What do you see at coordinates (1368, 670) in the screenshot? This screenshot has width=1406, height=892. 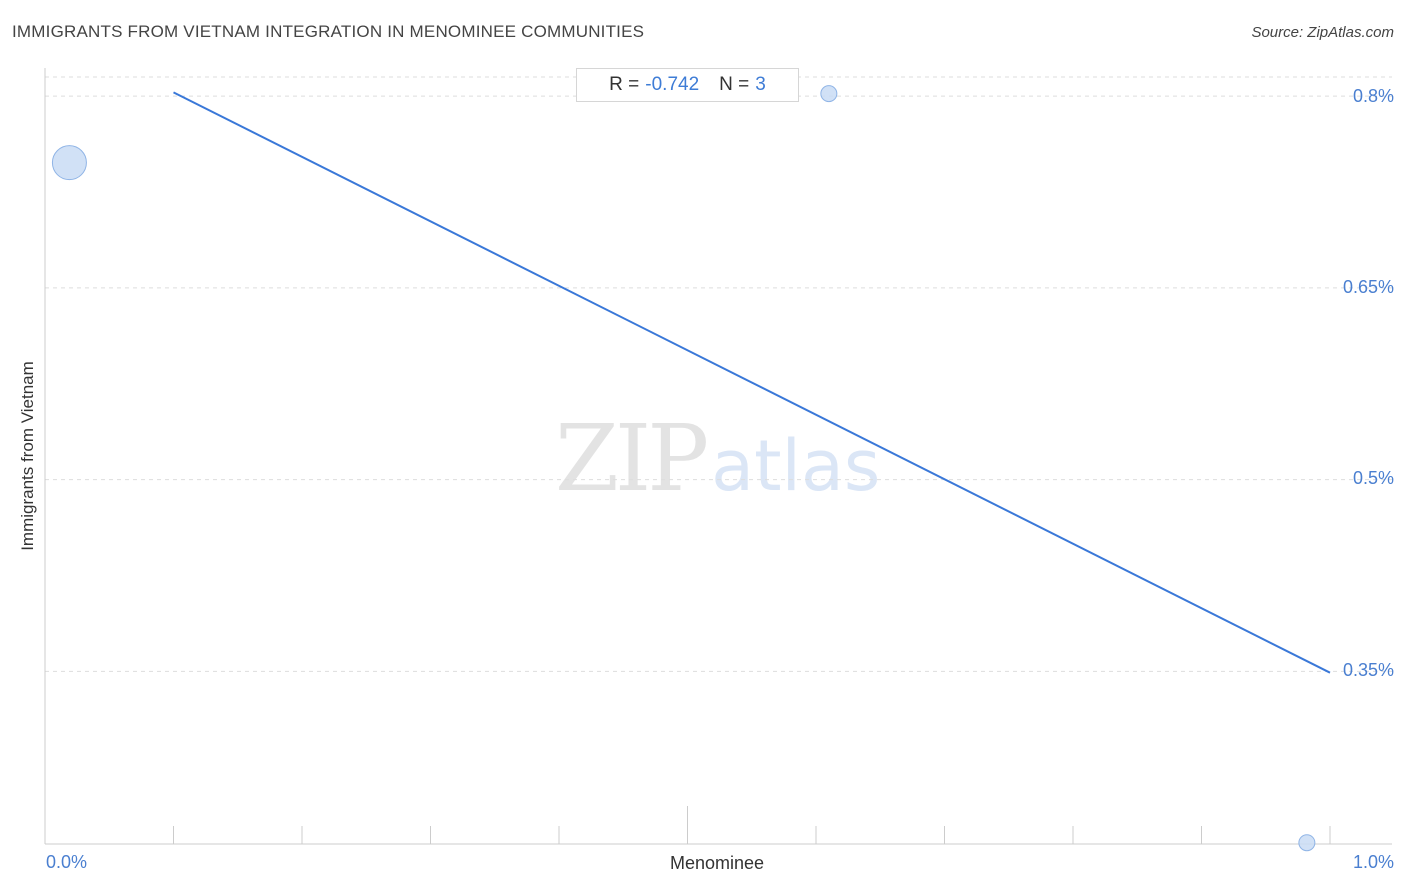 I see `y-tick-label: 0.35%` at bounding box center [1368, 670].